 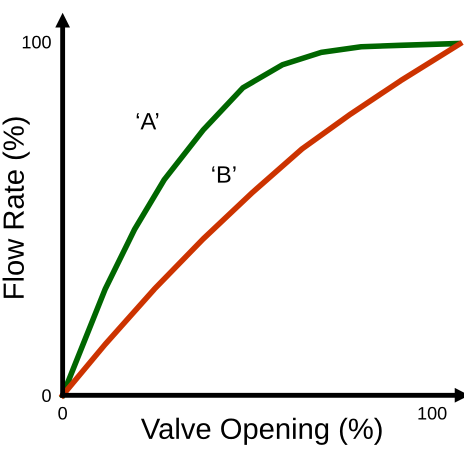 What do you see at coordinates (224, 174) in the screenshot?
I see `series-label: ‘B’` at bounding box center [224, 174].